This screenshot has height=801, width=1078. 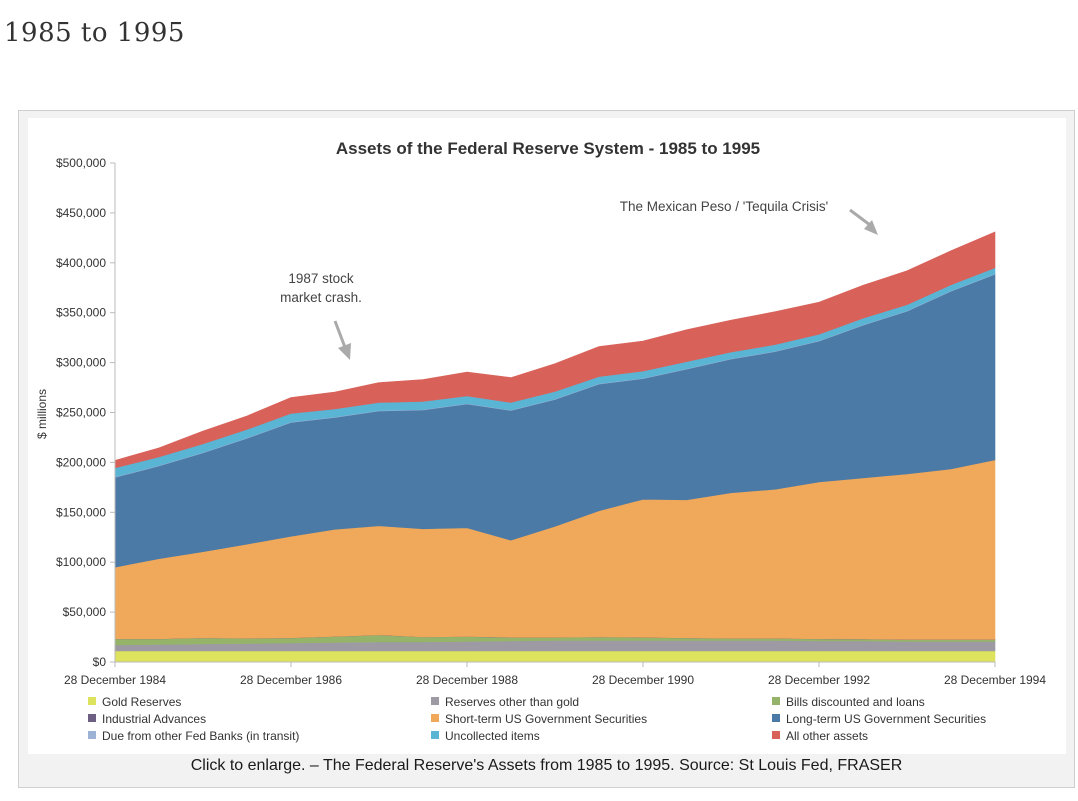 I want to click on page-heading: 1985 to 1995, so click(x=94, y=33).